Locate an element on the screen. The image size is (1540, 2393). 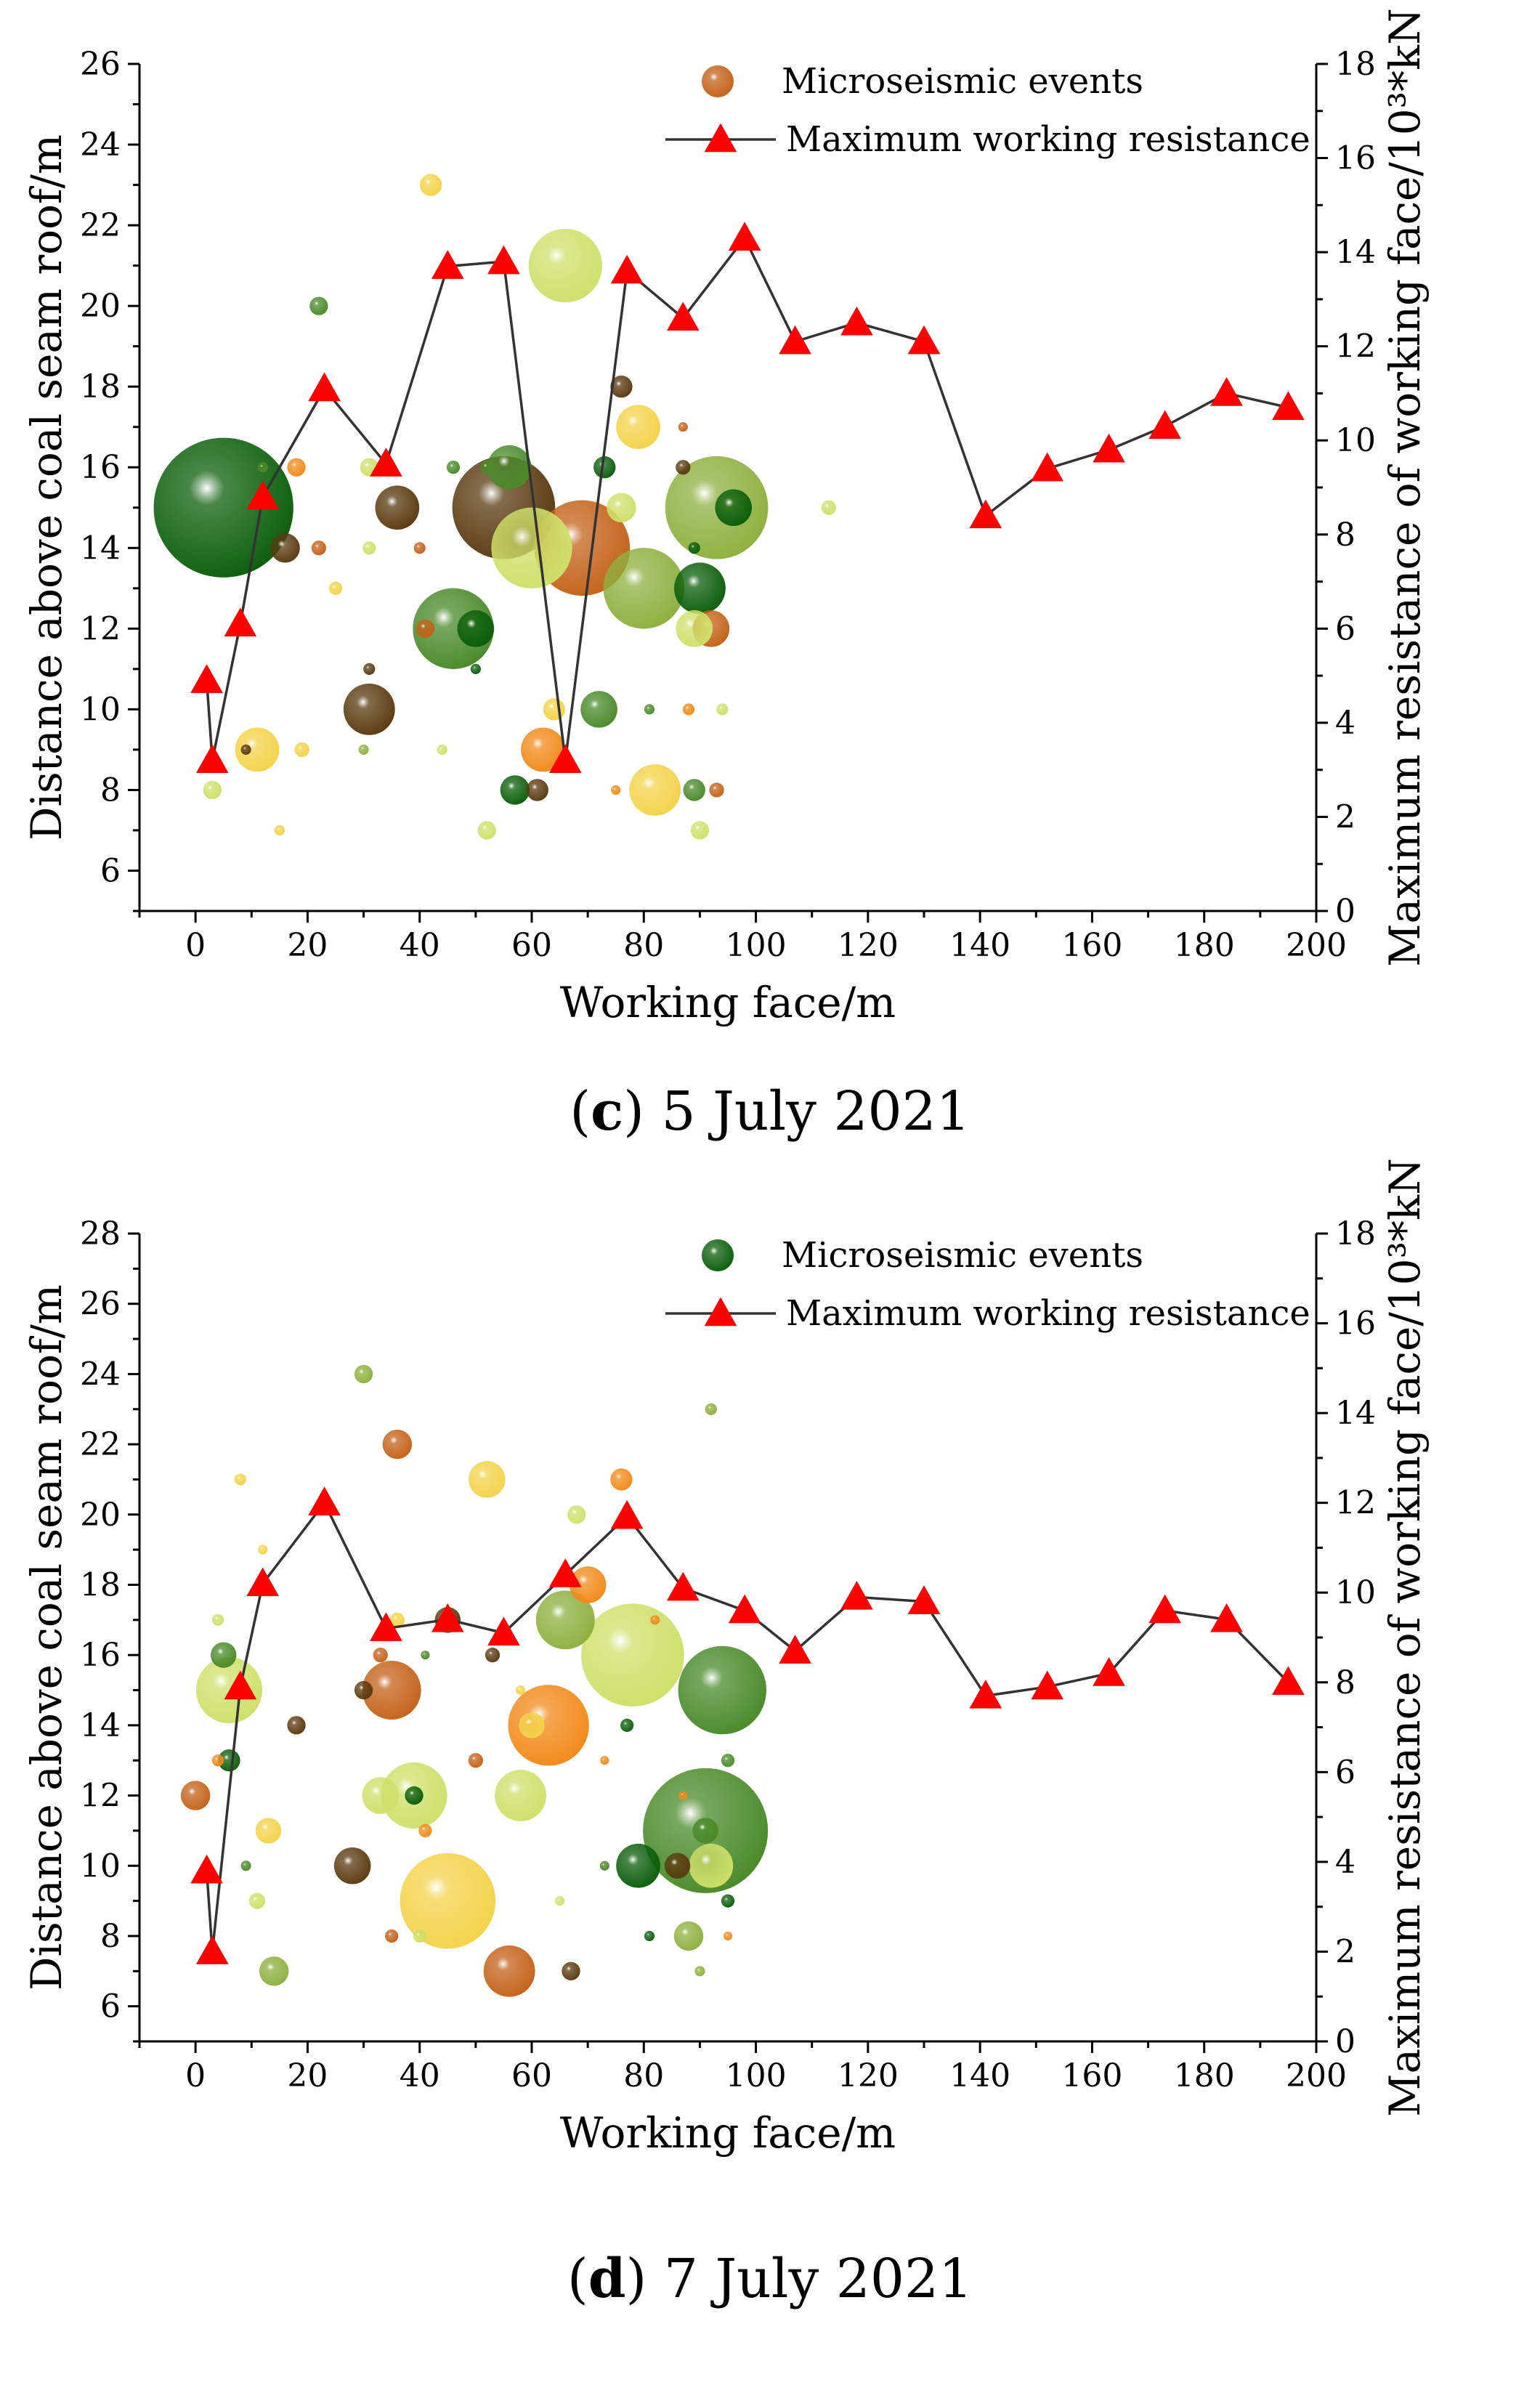
x-axis: 0 20 40 60 80 100 120 140 160 180 200 is located at coordinates (742, 2067).